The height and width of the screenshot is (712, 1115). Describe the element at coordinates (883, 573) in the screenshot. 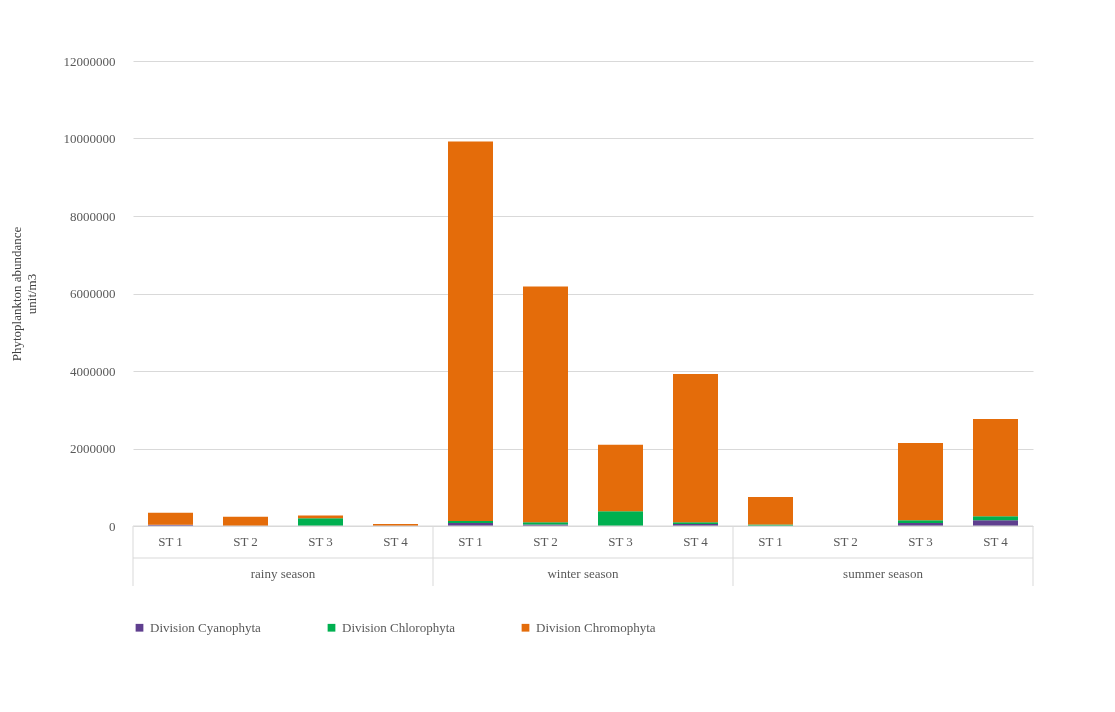

I see `text: summer season` at that location.